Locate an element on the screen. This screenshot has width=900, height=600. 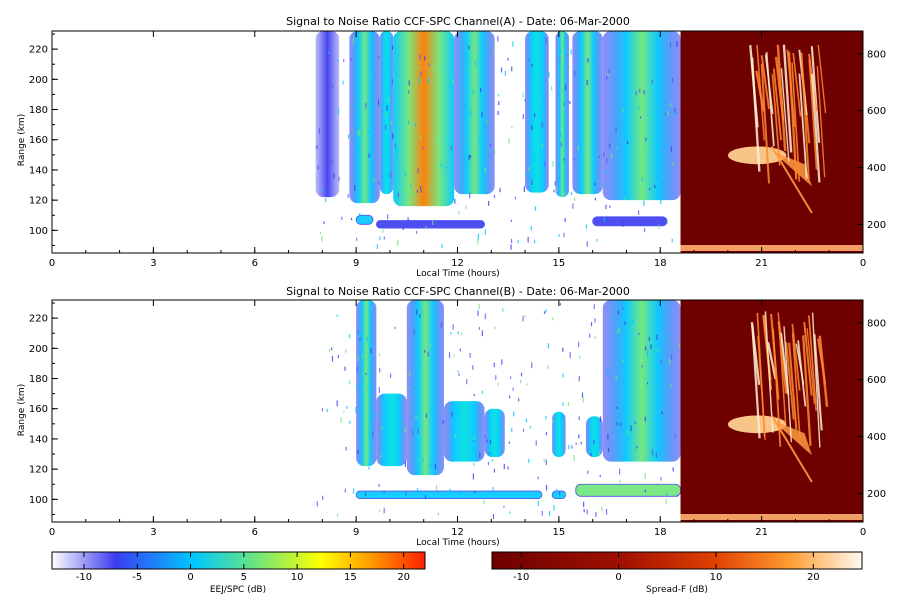
panel-b-spread-f-heatmap is located at coordinates (771, 411).